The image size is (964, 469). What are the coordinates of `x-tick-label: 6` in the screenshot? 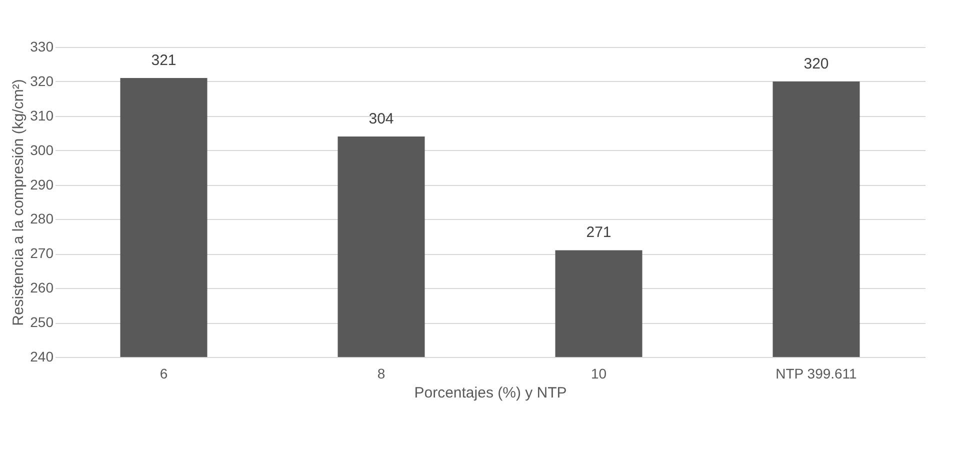 It's located at (164, 374).